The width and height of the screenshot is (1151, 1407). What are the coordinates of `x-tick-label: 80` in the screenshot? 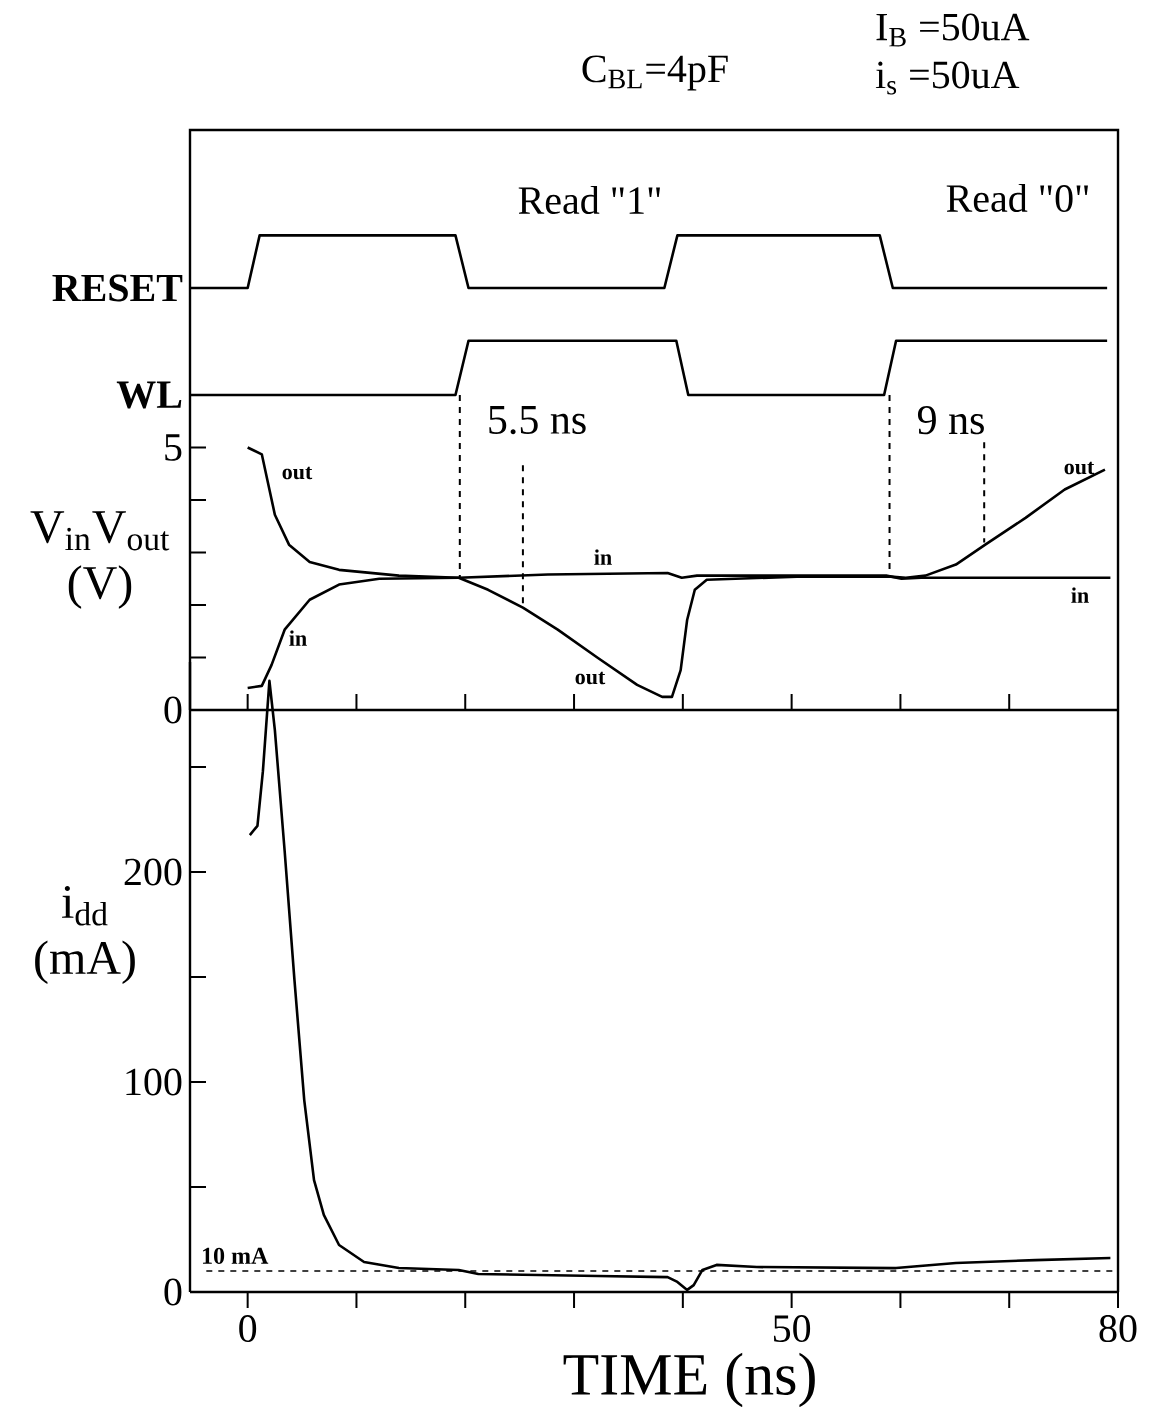 It's located at (1118, 1329).